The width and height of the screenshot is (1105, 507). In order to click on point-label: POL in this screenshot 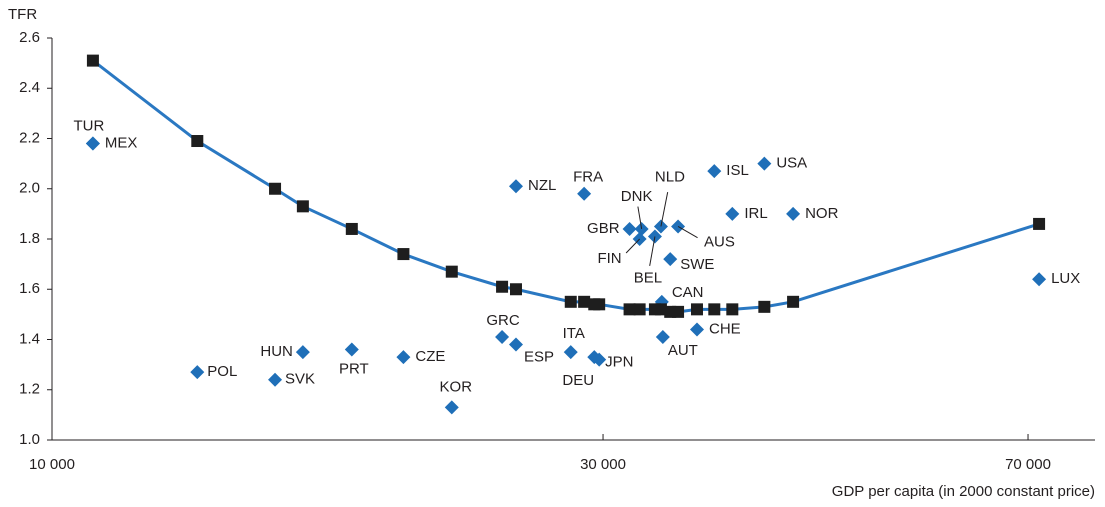, I will do `click(222, 371)`.